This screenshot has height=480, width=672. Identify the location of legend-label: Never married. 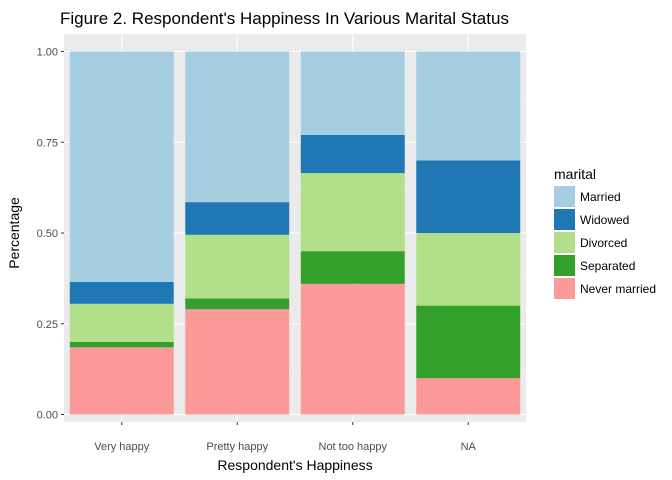
(618, 289).